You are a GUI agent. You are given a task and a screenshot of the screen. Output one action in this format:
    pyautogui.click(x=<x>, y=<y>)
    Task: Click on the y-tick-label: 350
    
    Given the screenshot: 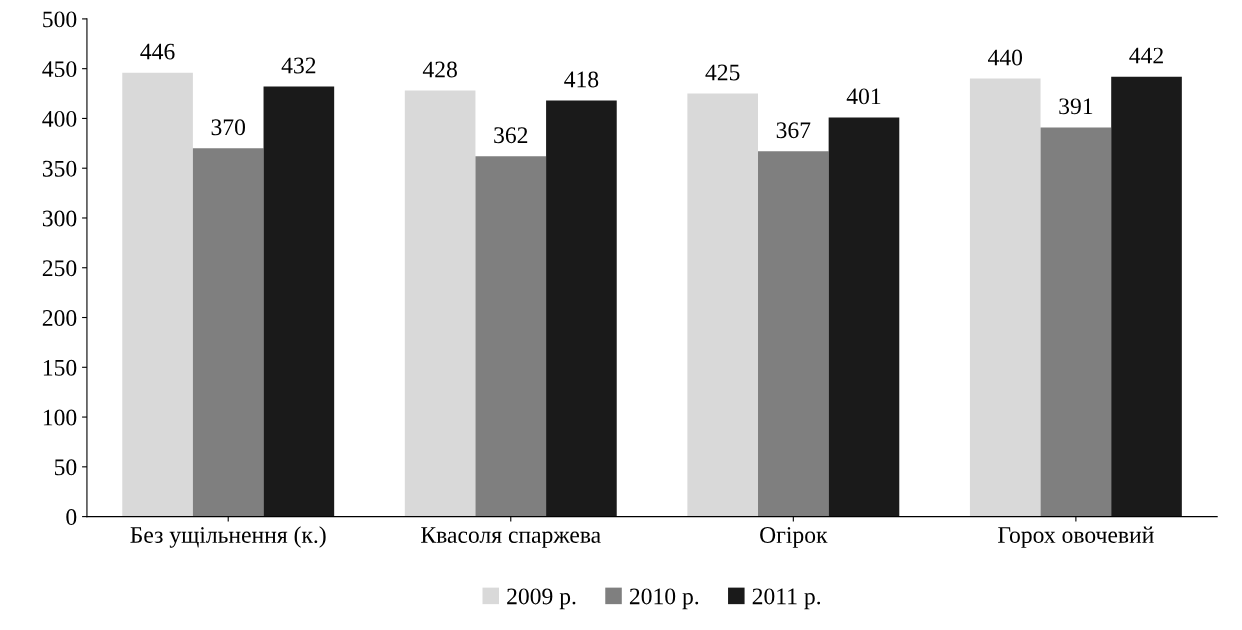 What is the action you would take?
    pyautogui.click(x=59, y=168)
    